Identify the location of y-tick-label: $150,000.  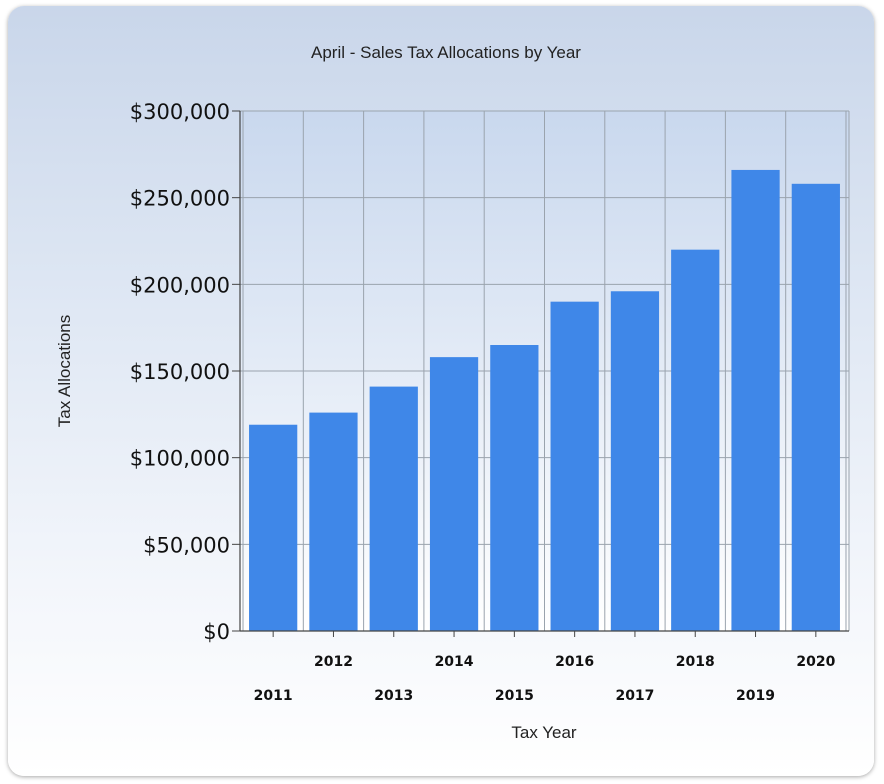
(180, 372).